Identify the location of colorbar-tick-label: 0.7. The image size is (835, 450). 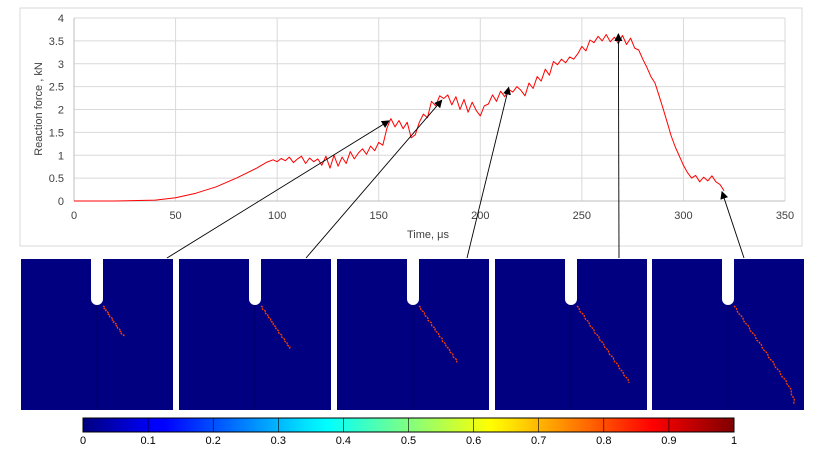
(538, 441).